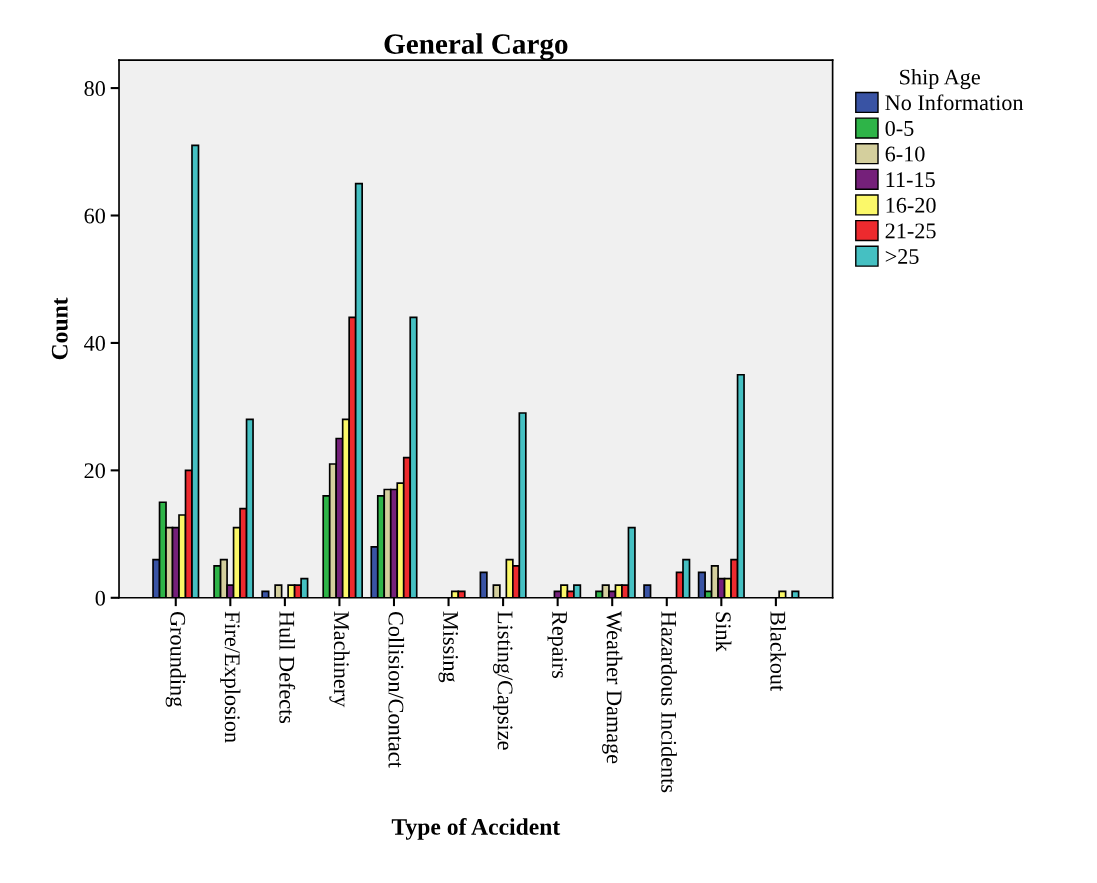  I want to click on y-tick-label: 20, so click(94, 471).